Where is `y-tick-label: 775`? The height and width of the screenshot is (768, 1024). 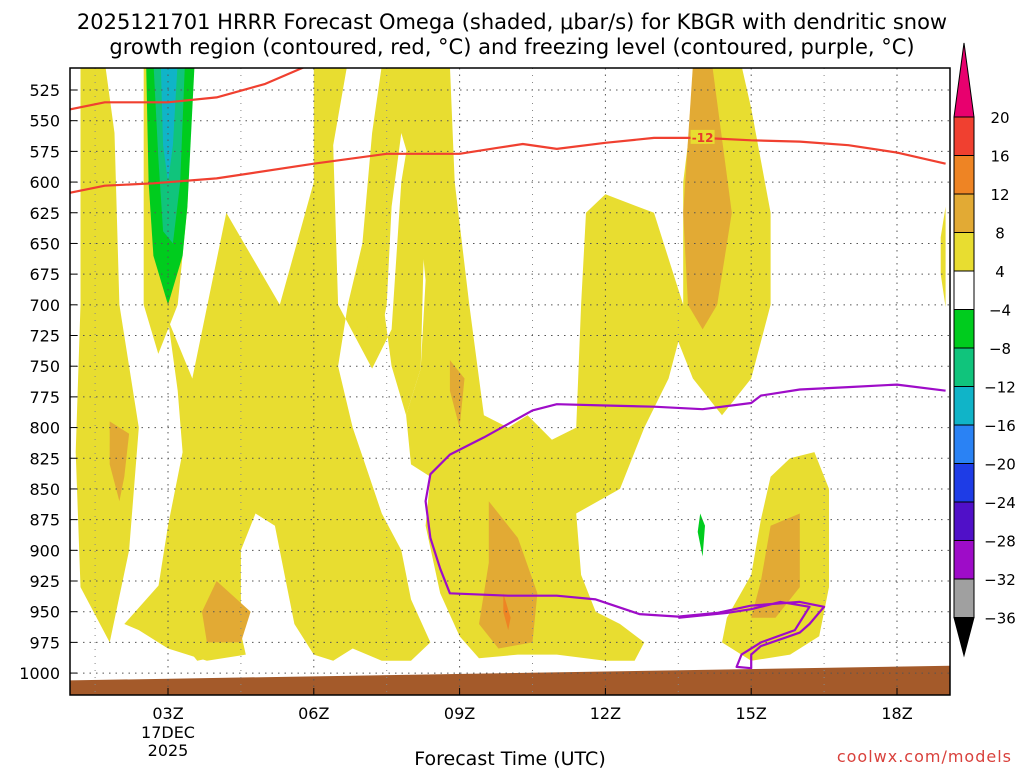 y-tick-label: 775 is located at coordinates (44, 397).